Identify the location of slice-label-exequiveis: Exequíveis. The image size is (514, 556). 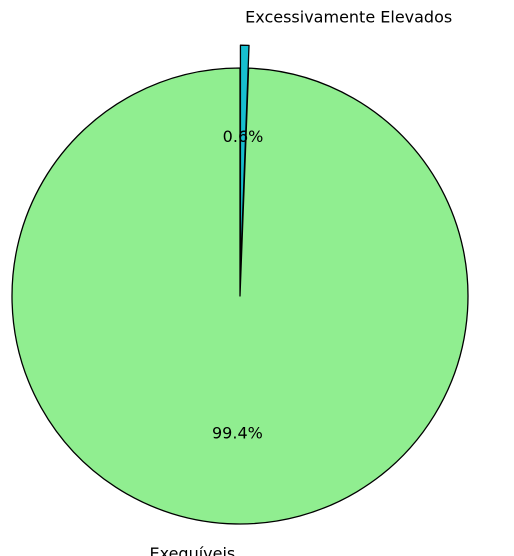
(193, 550).